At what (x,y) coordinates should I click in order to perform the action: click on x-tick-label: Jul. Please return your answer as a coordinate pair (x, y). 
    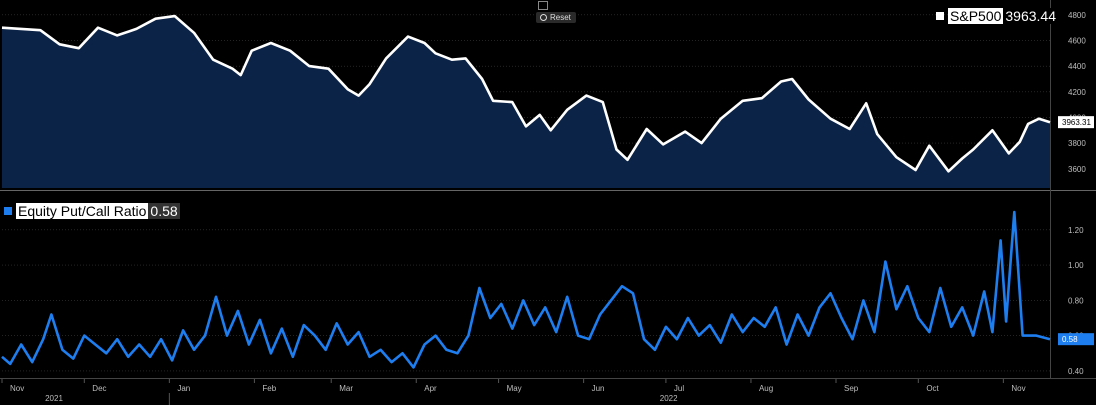
    Looking at the image, I should click on (679, 388).